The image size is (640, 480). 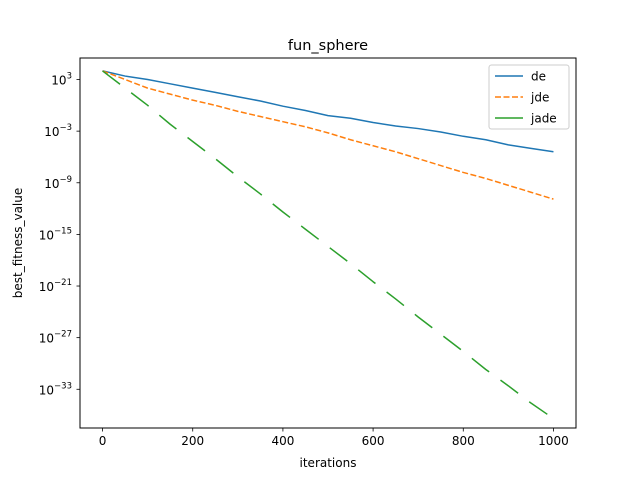 What do you see at coordinates (58, 131) in the screenshot?
I see `y-tick-label: 10⁻³` at bounding box center [58, 131].